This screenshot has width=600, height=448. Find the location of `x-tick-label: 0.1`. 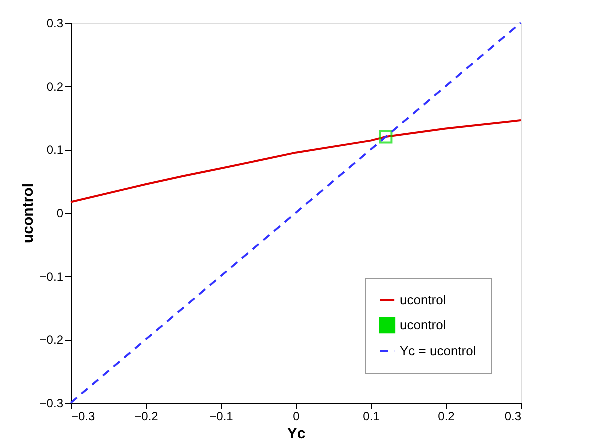

x-tick-label: 0.1 is located at coordinates (371, 417).